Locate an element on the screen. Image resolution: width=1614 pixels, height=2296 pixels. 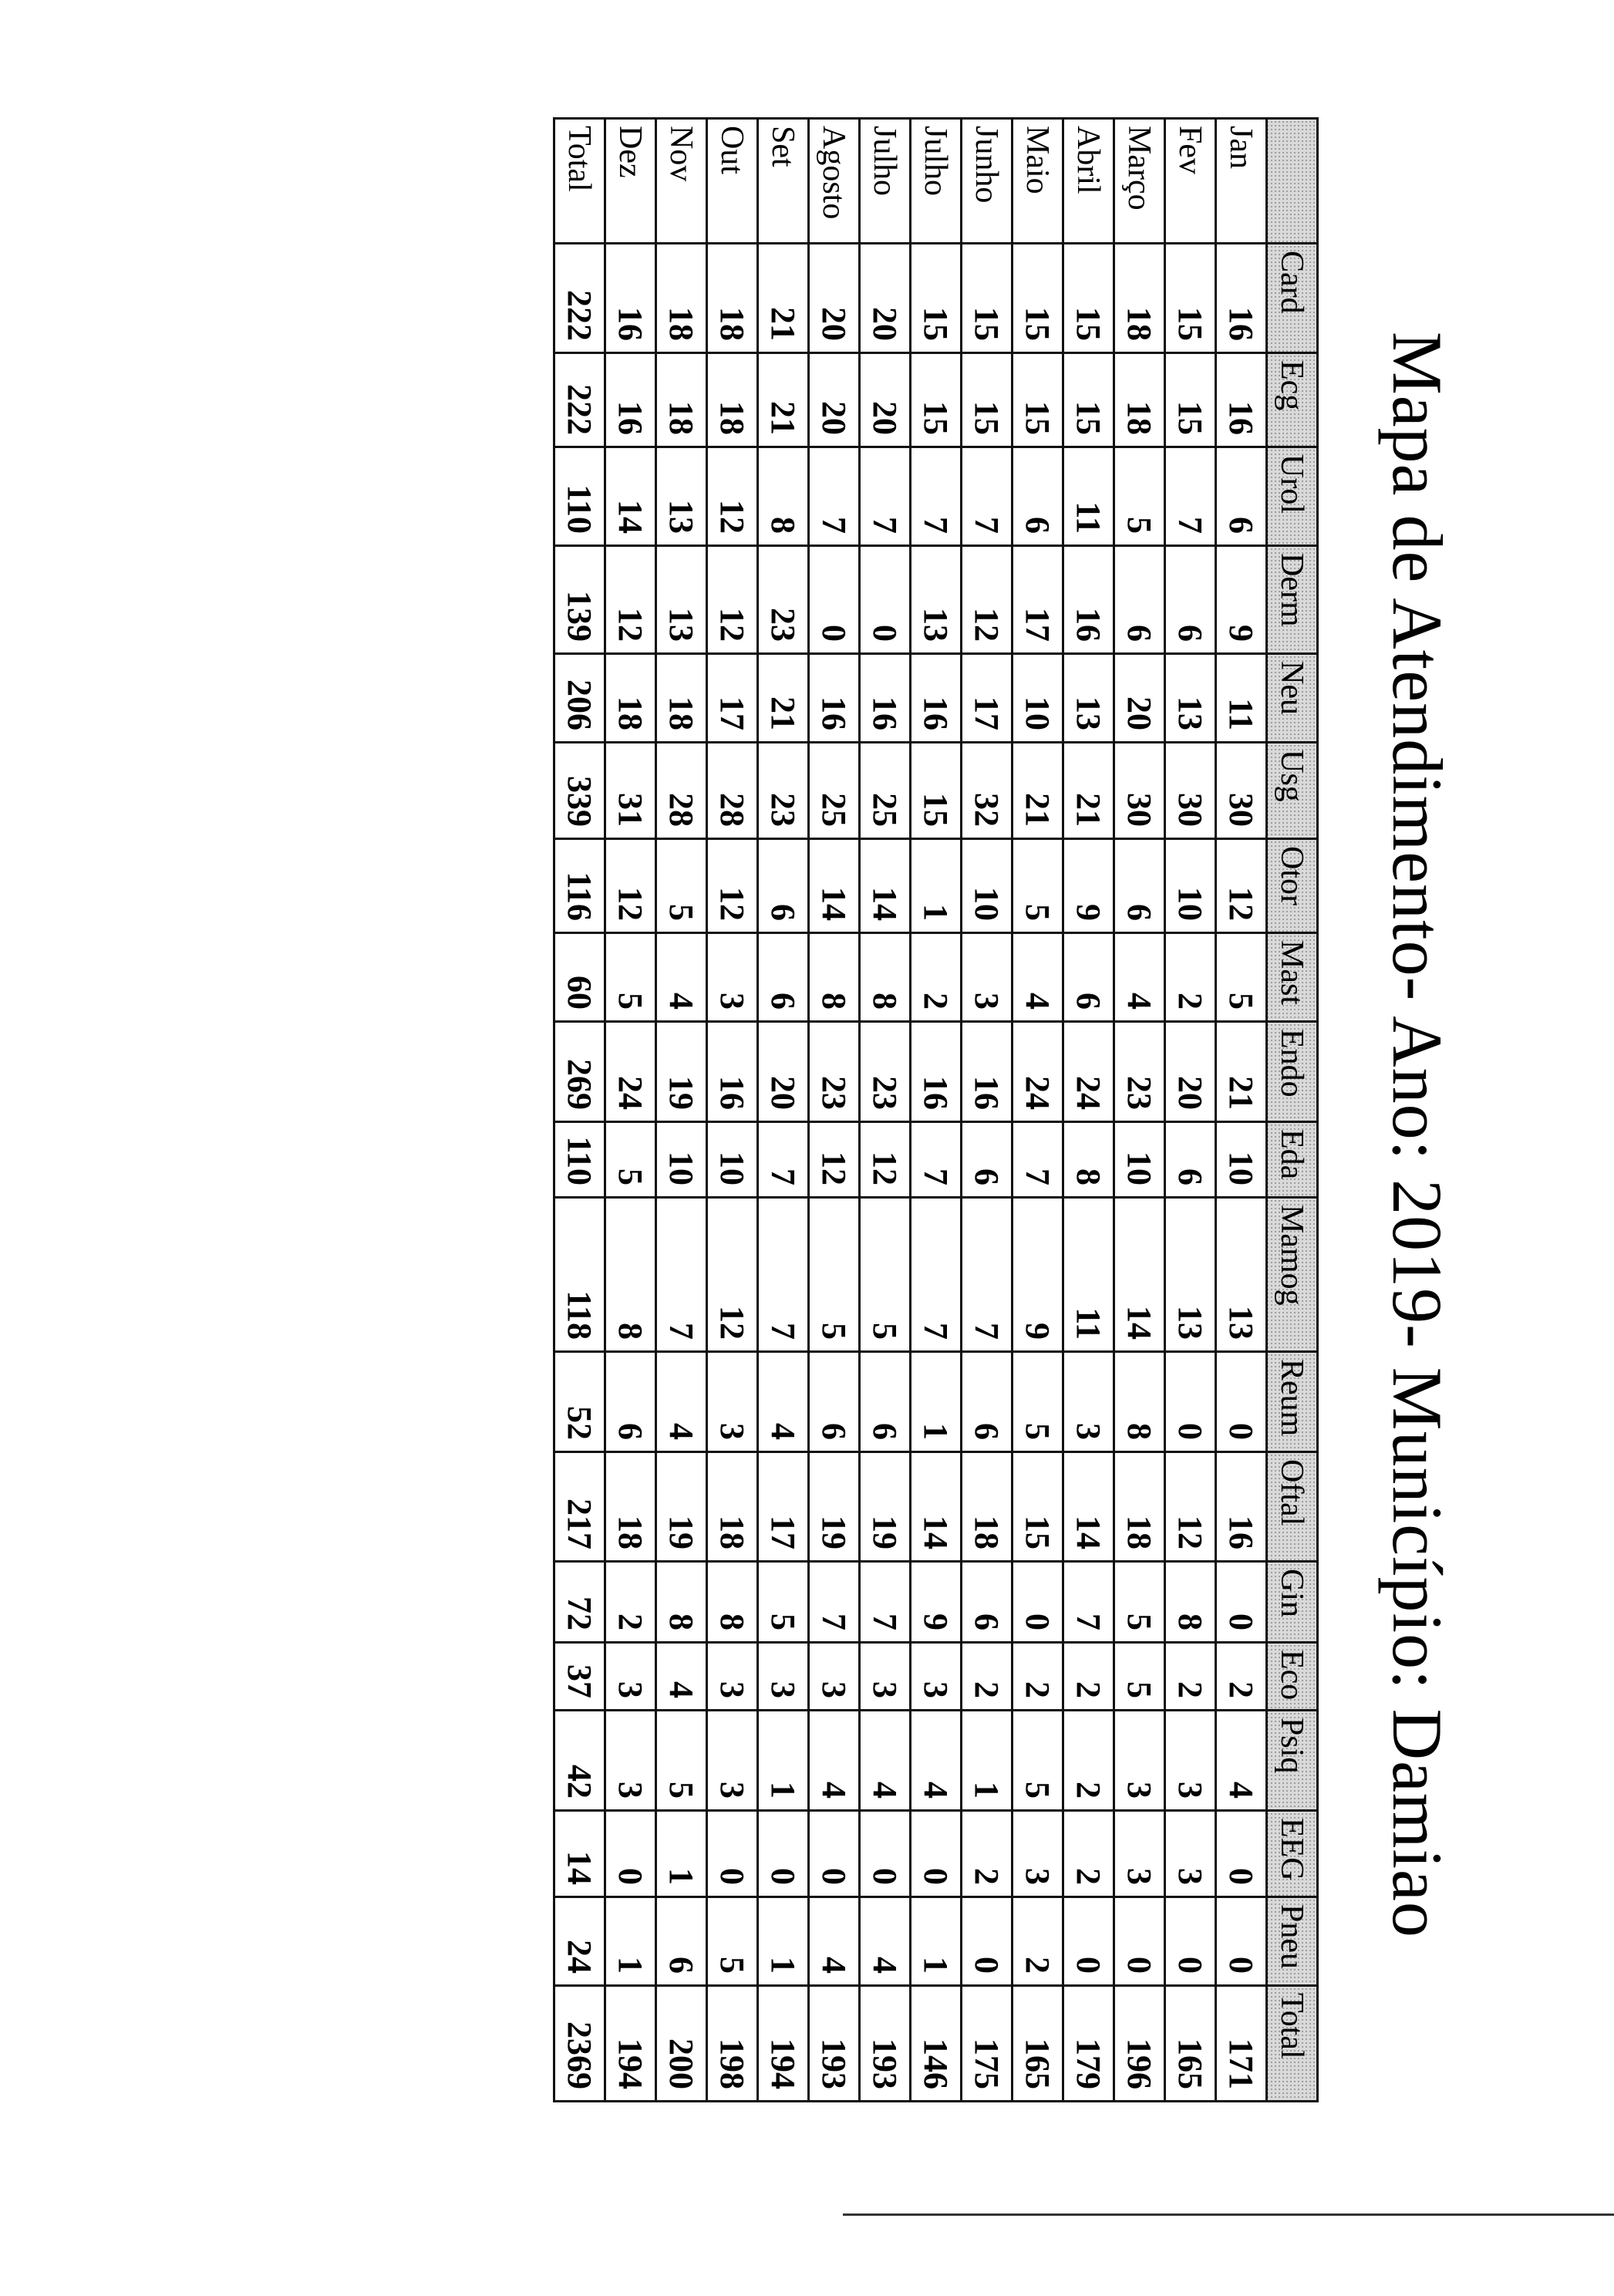
table-cell: 2369 is located at coordinates (579, 2044).